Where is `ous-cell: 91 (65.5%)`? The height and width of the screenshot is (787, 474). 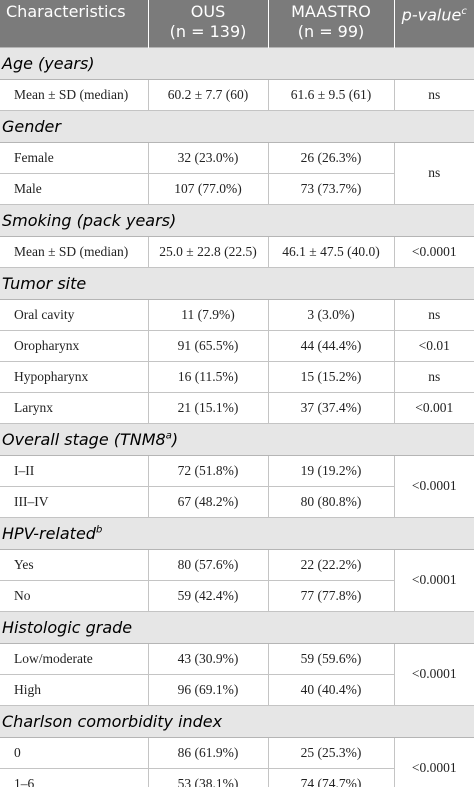
ous-cell: 91 (65.5%) is located at coordinates (208, 345).